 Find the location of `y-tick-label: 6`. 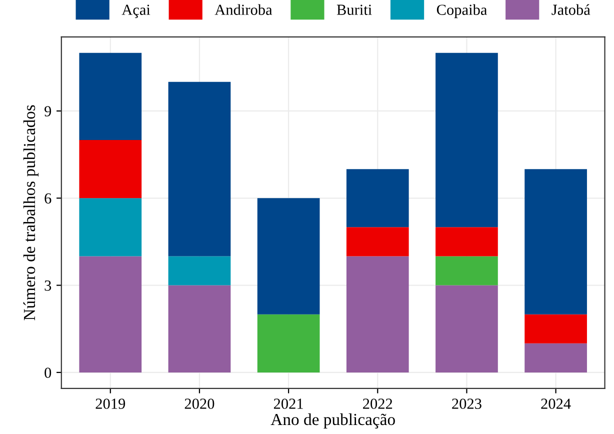

y-tick-label: 6 is located at coordinates (48, 198).